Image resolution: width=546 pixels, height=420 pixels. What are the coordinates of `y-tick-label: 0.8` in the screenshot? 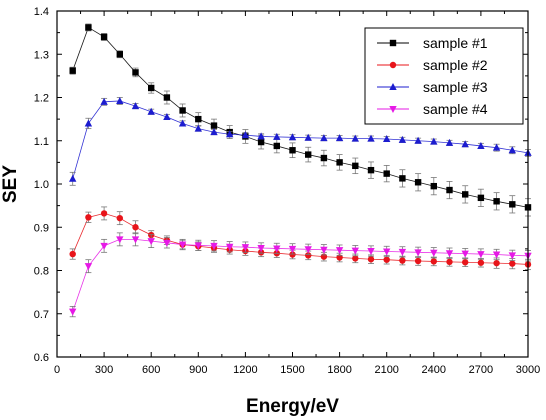 It's located at (41, 272).